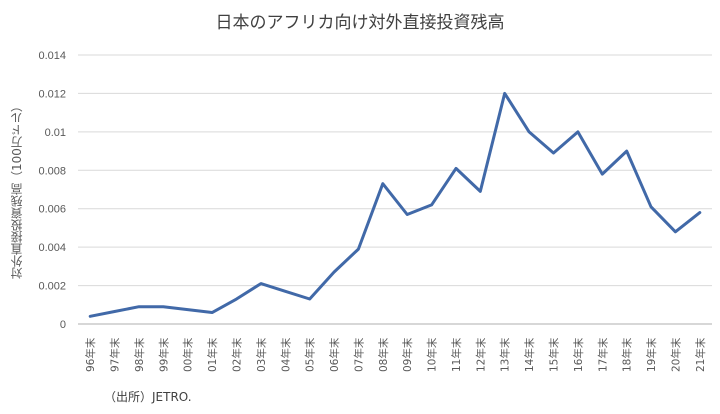 Image resolution: width=720 pixels, height=414 pixels. I want to click on x-tick-label: 18年末, so click(627, 354).